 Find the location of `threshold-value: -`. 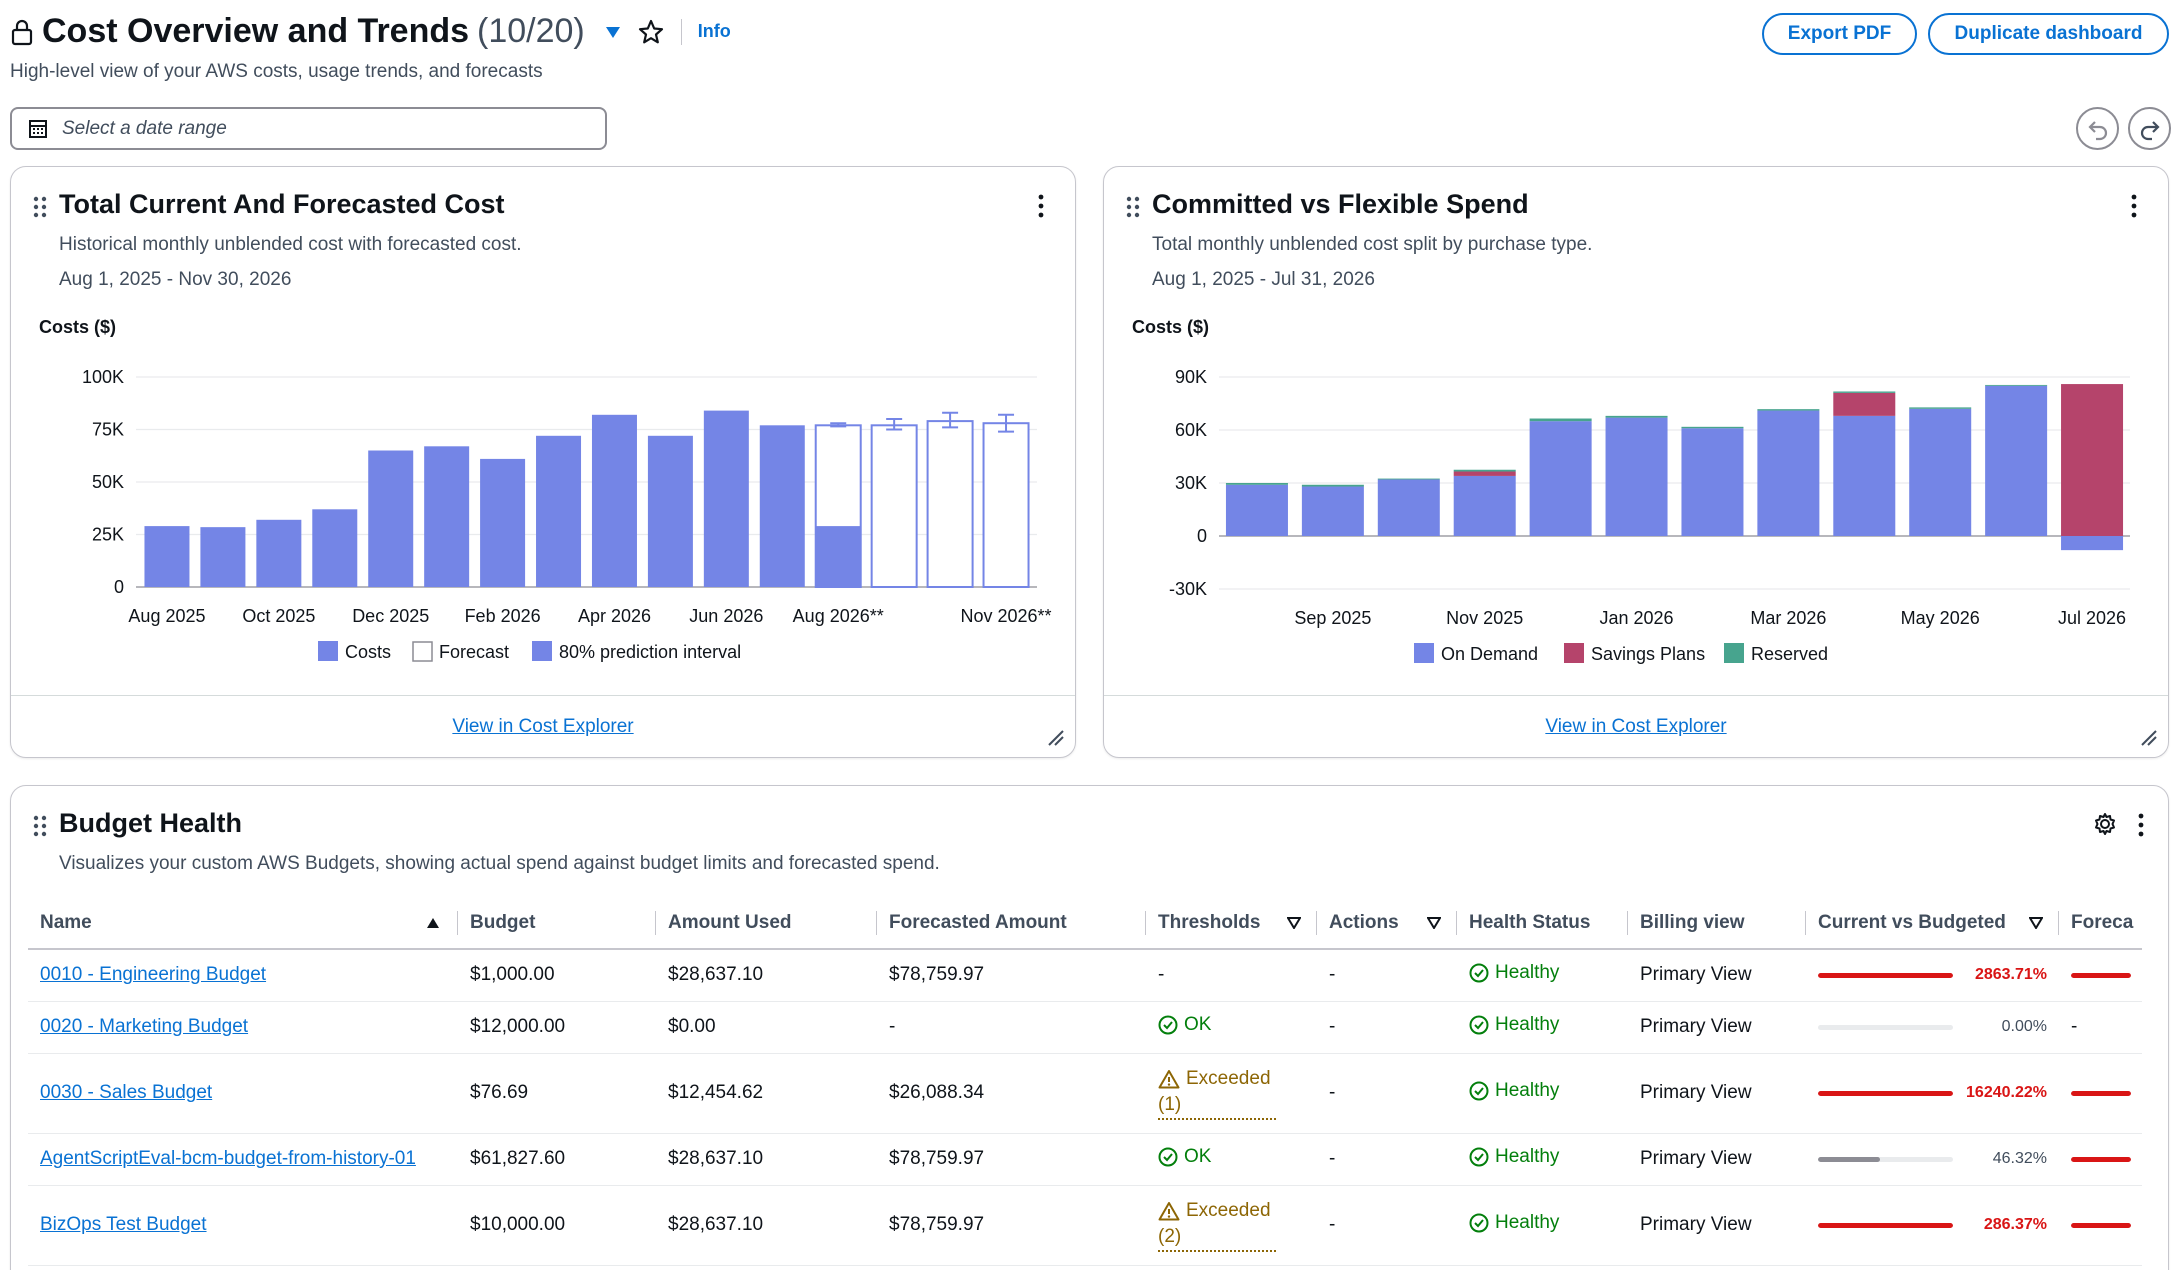

threshold-value: - is located at coordinates (1161, 975).